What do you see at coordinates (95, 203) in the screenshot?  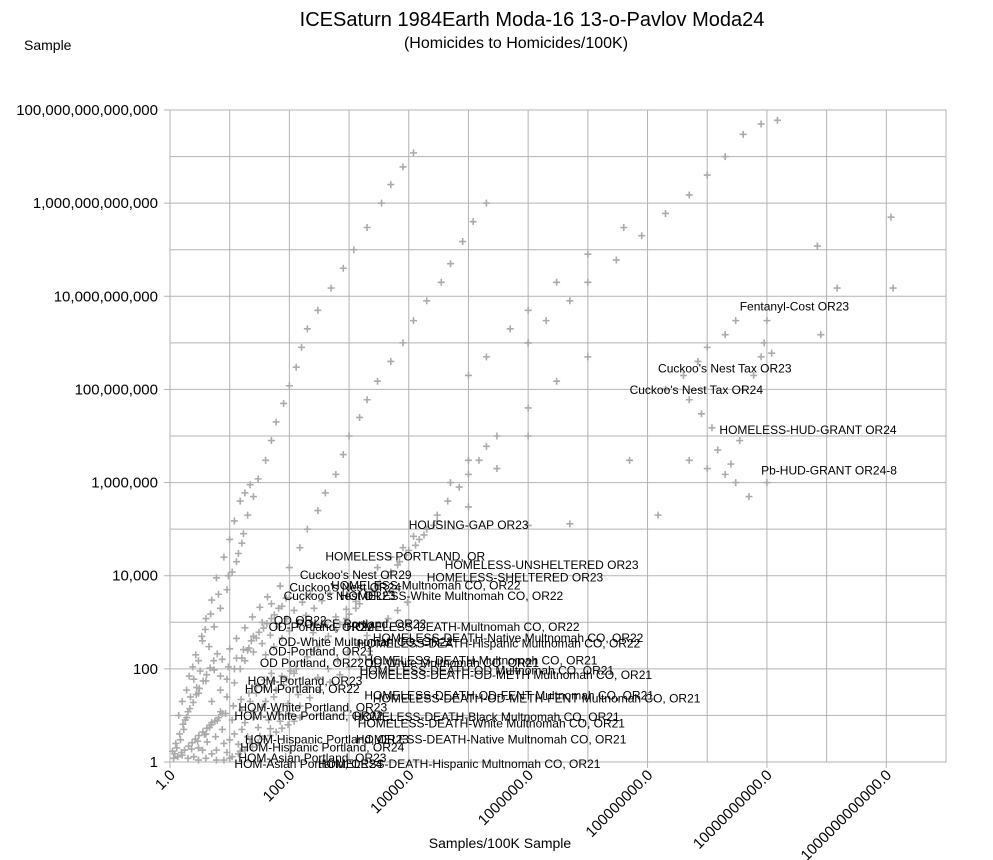 I see `y-tick-label: 1,000,000,000,000` at bounding box center [95, 203].